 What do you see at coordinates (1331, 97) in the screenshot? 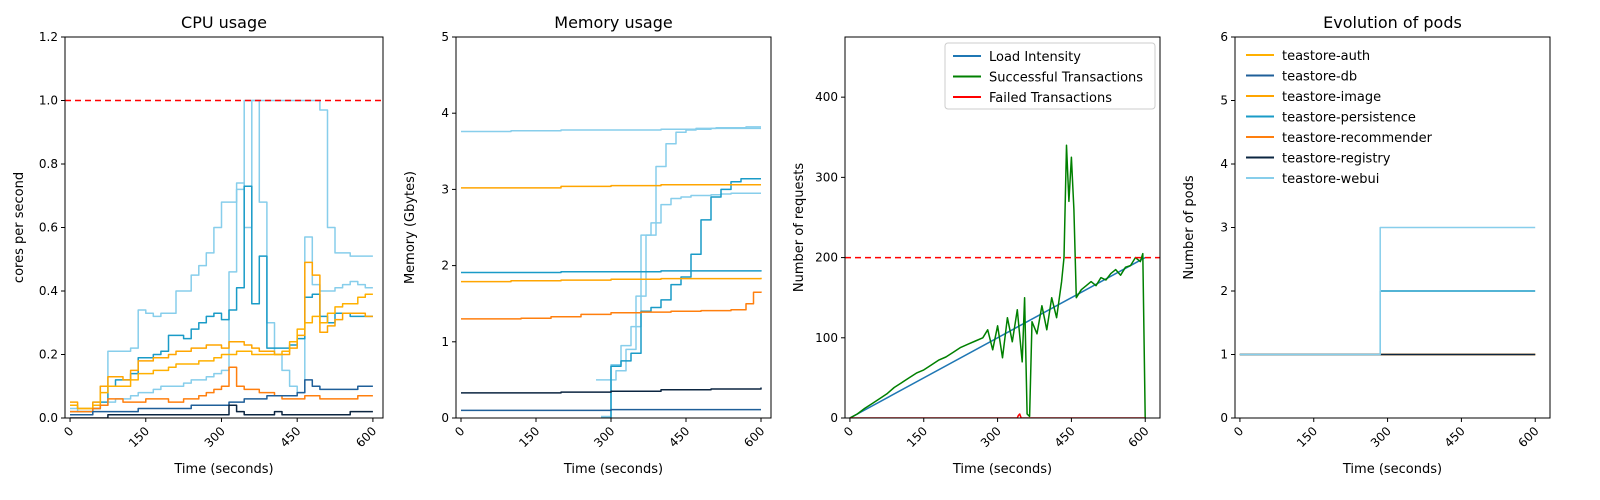
I see `legend-label: teastore-image` at bounding box center [1331, 97].